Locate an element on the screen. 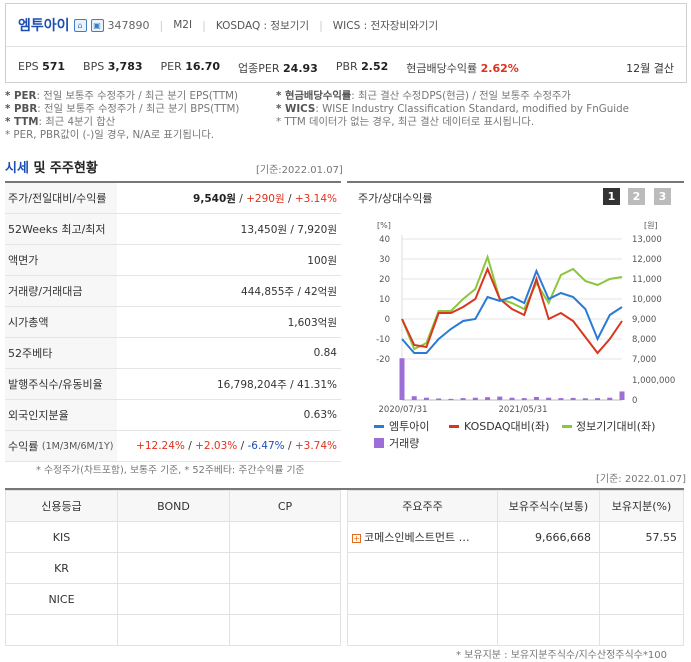 This screenshot has height=662, width=691. right-tick: 7,000 is located at coordinates (644, 360).